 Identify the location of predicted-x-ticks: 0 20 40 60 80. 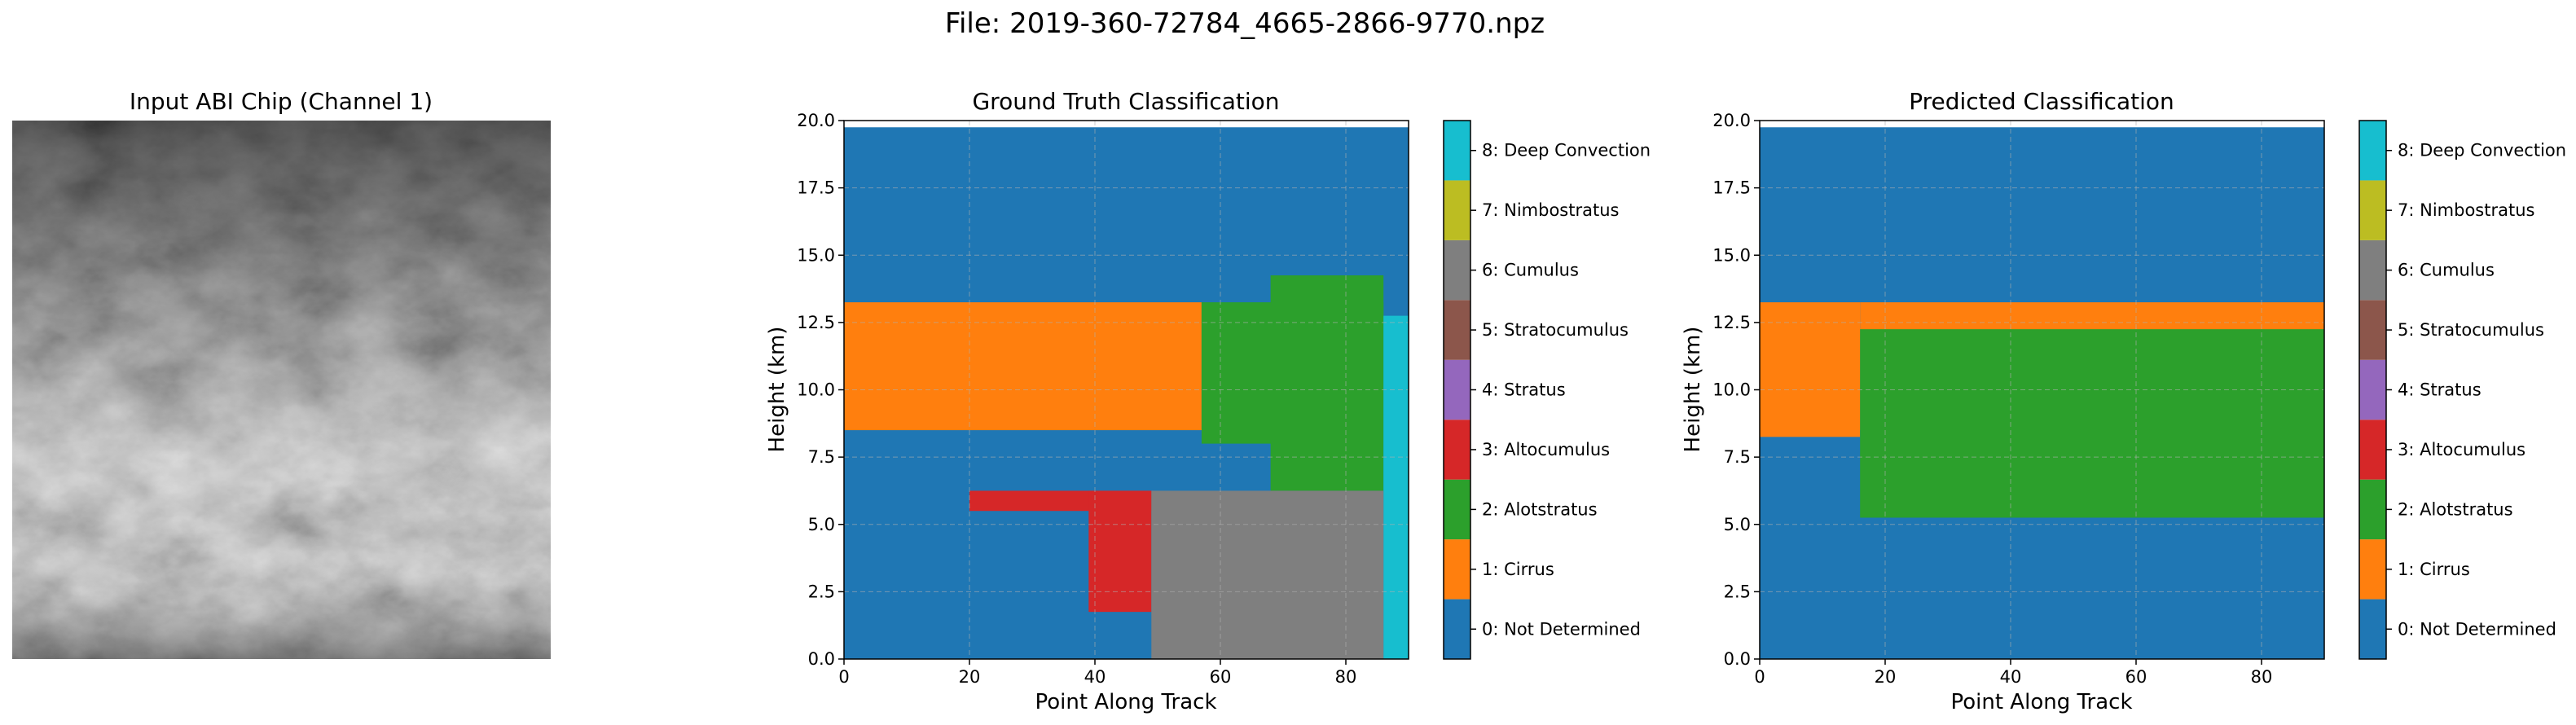
(2013, 673).